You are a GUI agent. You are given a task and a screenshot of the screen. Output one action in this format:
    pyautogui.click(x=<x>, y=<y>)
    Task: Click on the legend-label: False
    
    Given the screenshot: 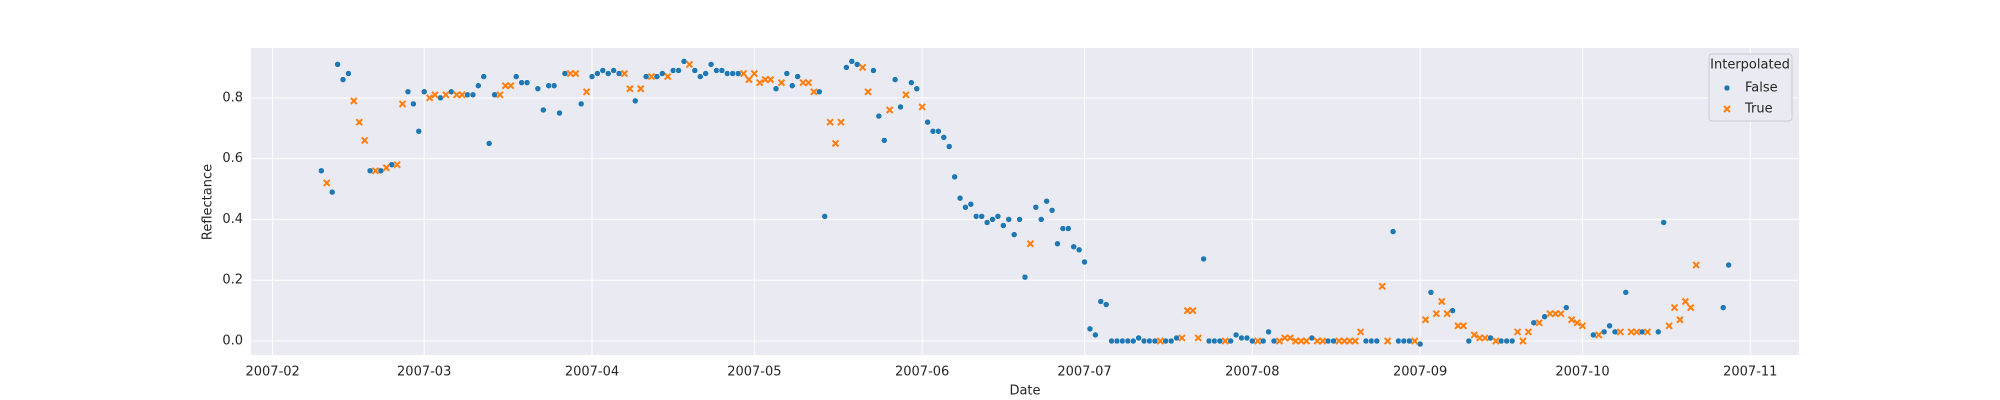 What is the action you would take?
    pyautogui.click(x=1761, y=88)
    